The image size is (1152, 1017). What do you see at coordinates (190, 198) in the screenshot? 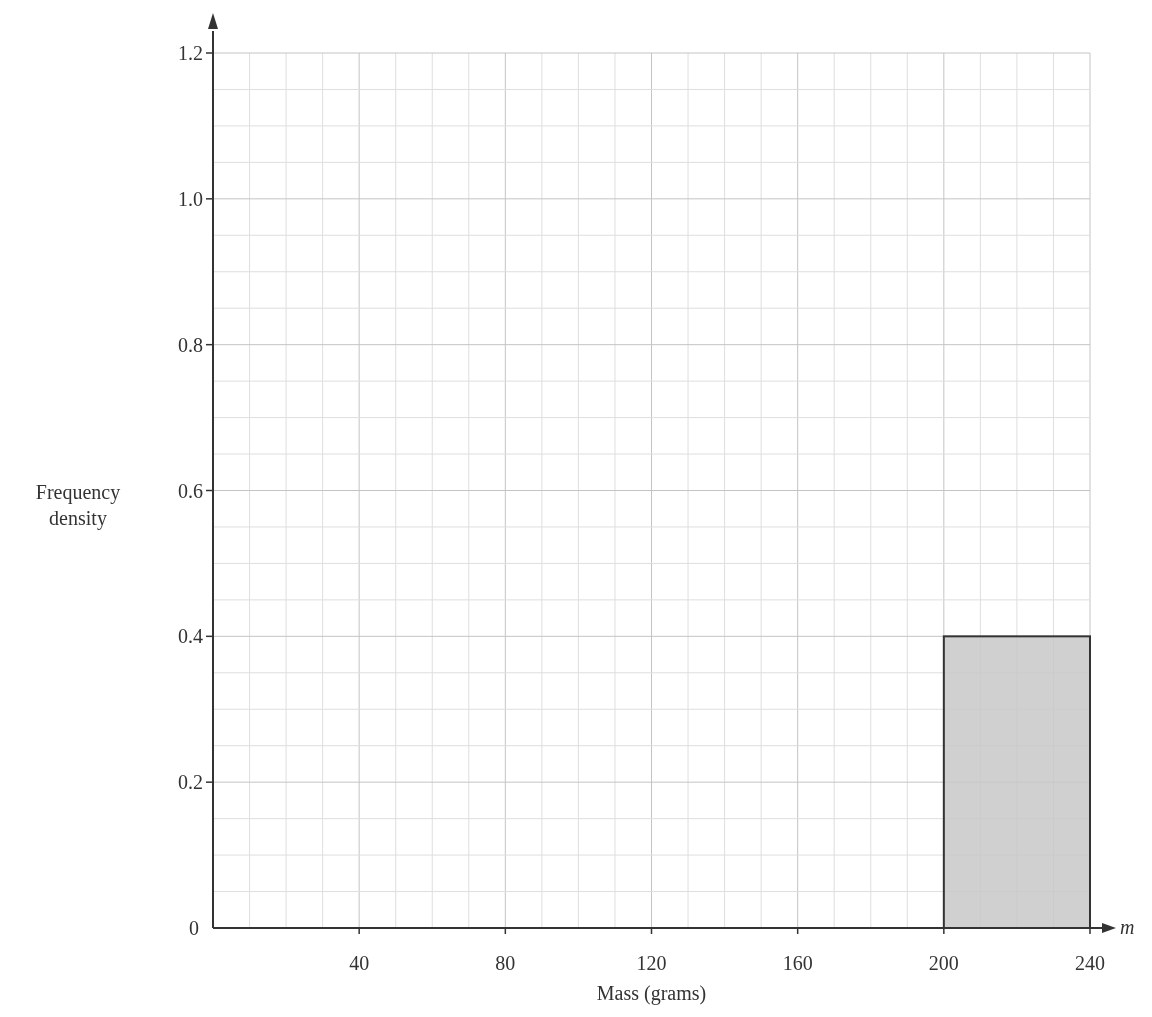
I see `y-tick-label: 1.0` at bounding box center [190, 198].